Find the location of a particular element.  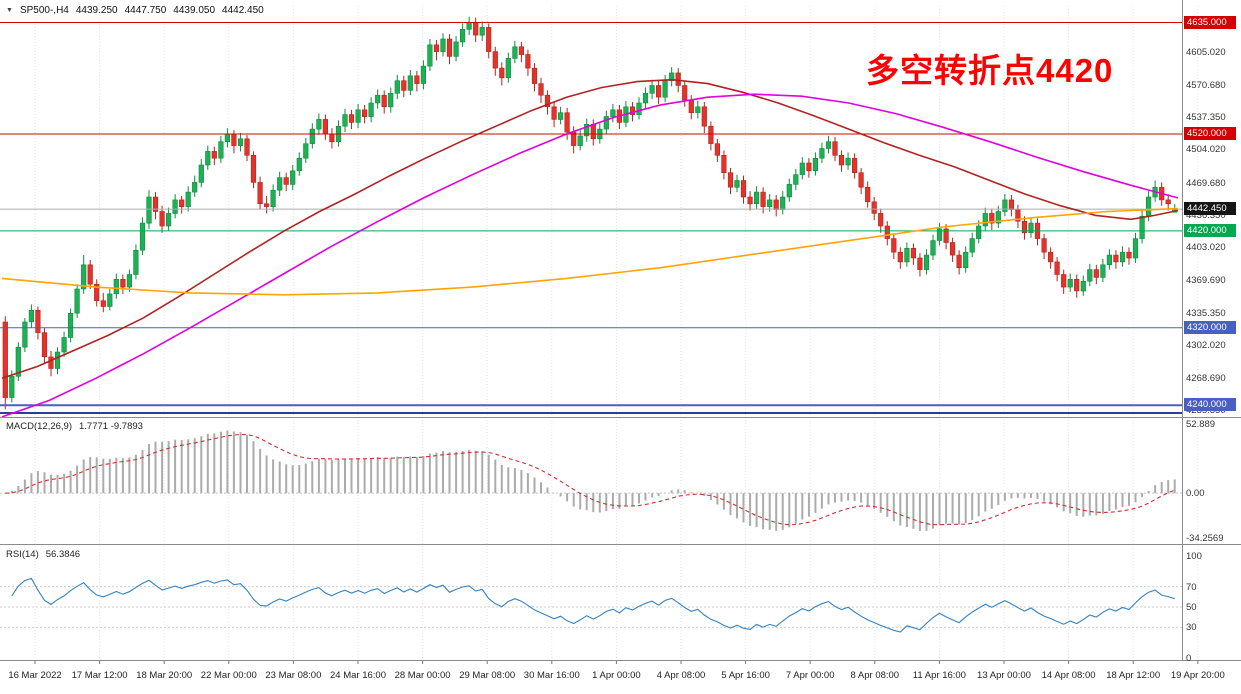

price-axis-label: 4403.020 is located at coordinates (1206, 247).